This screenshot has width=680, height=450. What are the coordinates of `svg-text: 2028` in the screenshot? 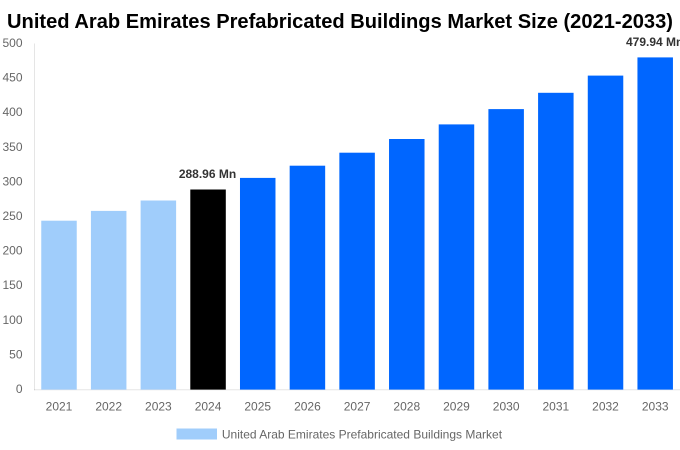 It's located at (406, 407).